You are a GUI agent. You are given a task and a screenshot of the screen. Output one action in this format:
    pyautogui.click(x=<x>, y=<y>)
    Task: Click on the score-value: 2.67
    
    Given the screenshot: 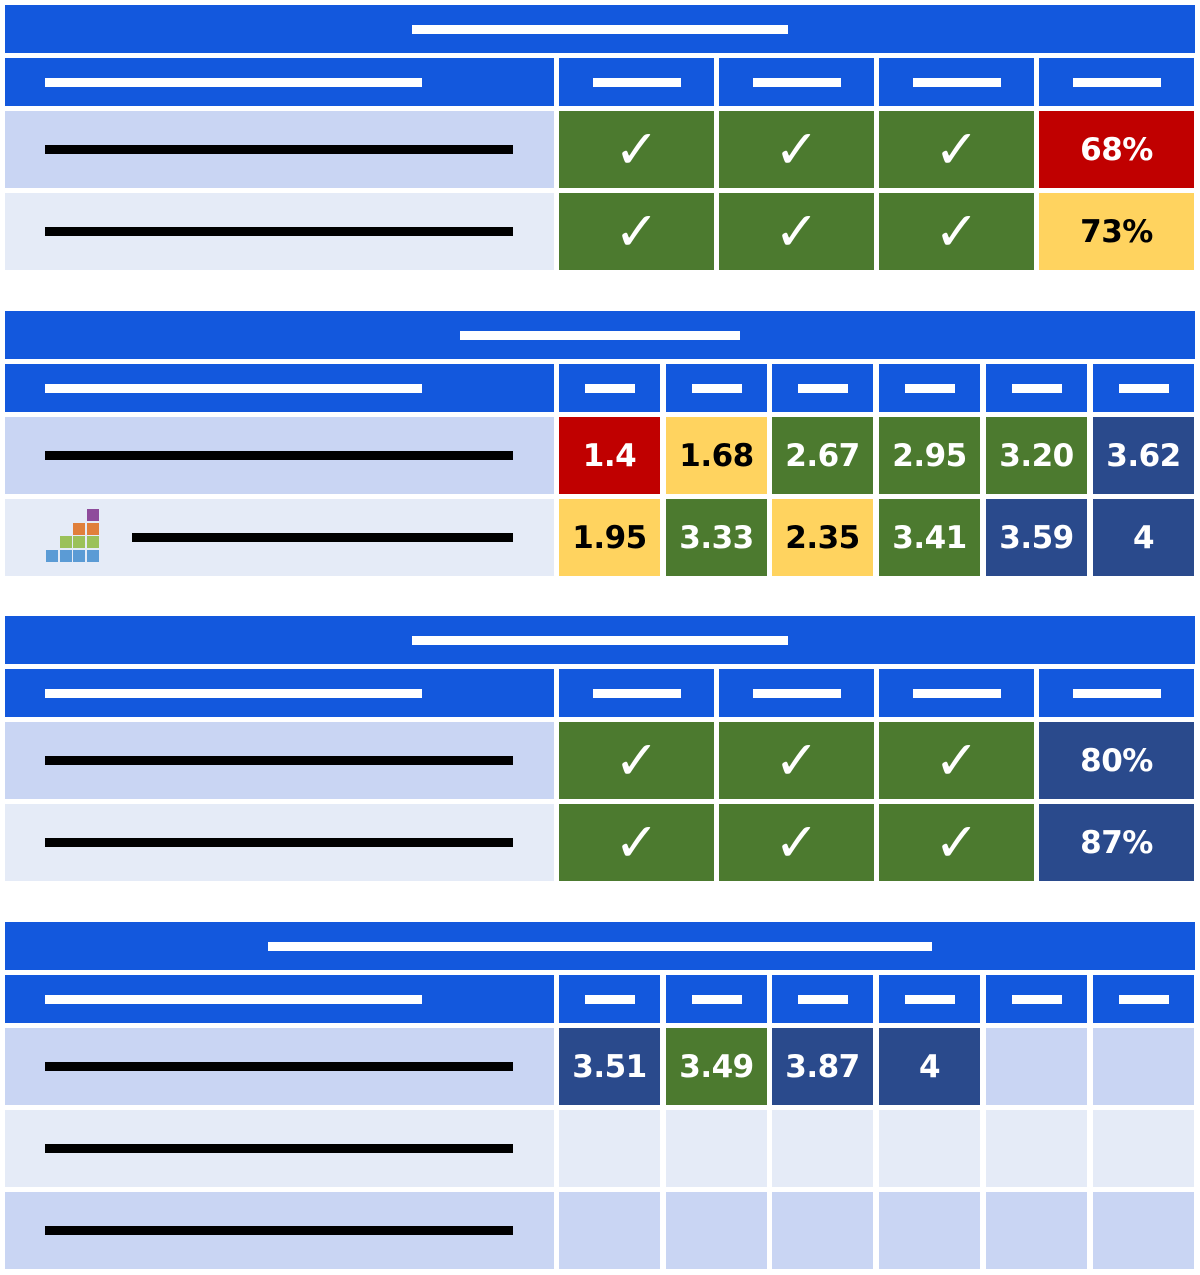 What is the action you would take?
    pyautogui.click(x=822, y=455)
    